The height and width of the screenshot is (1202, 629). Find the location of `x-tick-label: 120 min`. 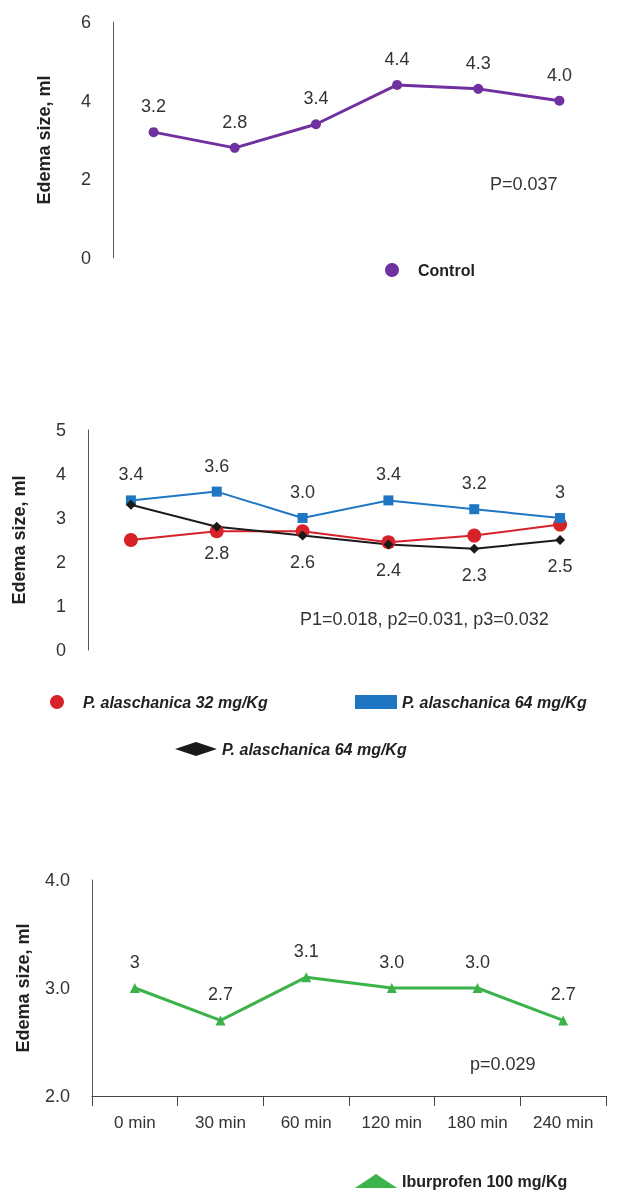

x-tick-label: 120 min is located at coordinates (392, 1122).